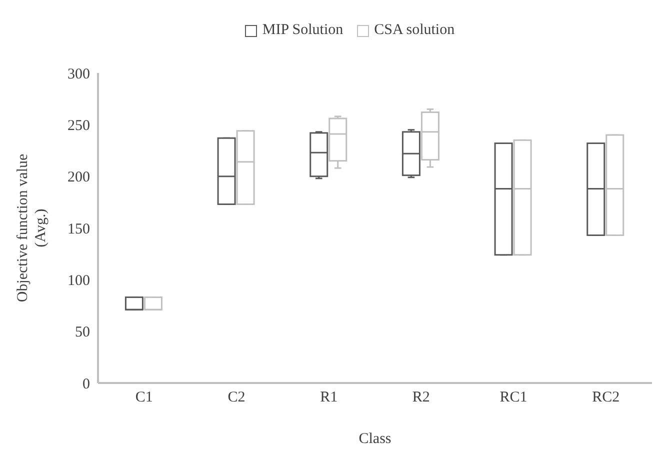  Describe the element at coordinates (82, 332) in the screenshot. I see `y-tick-label: 50` at that location.